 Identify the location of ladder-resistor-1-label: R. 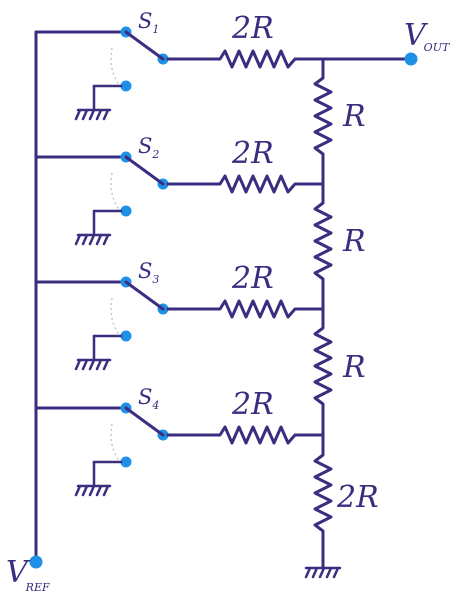
(354, 116).